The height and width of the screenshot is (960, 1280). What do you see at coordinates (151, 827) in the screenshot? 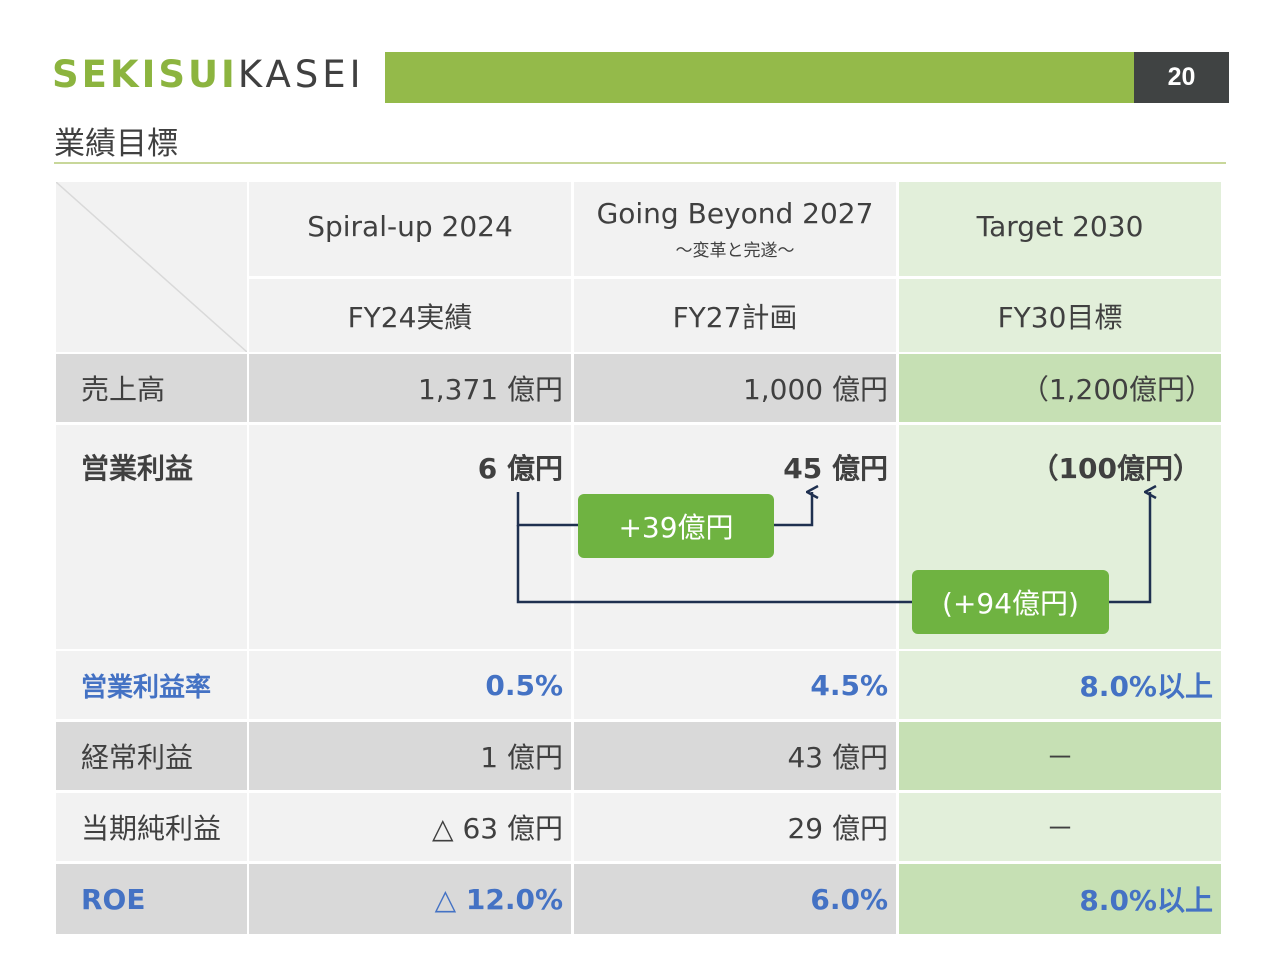
I see `row-label-net-income: 当期純利益` at bounding box center [151, 827].